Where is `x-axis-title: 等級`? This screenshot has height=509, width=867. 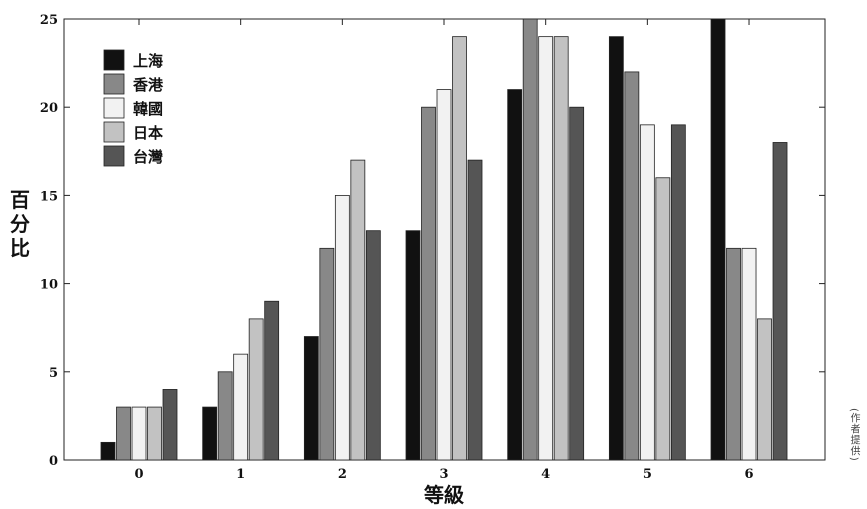
x-axis-title: 等級 is located at coordinates (444, 495).